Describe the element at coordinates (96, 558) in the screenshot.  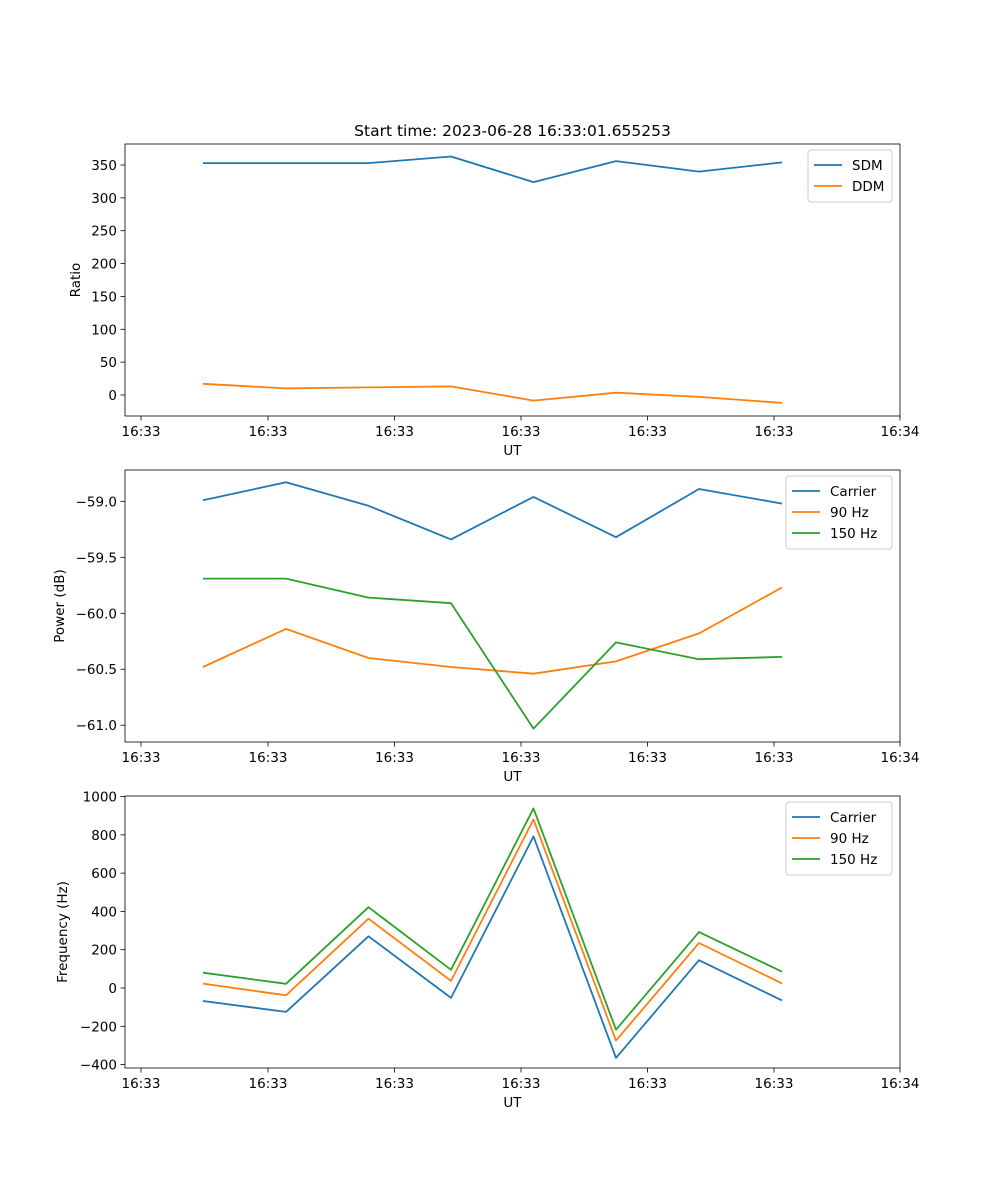
I see `y-tick-label: −59.5` at that location.